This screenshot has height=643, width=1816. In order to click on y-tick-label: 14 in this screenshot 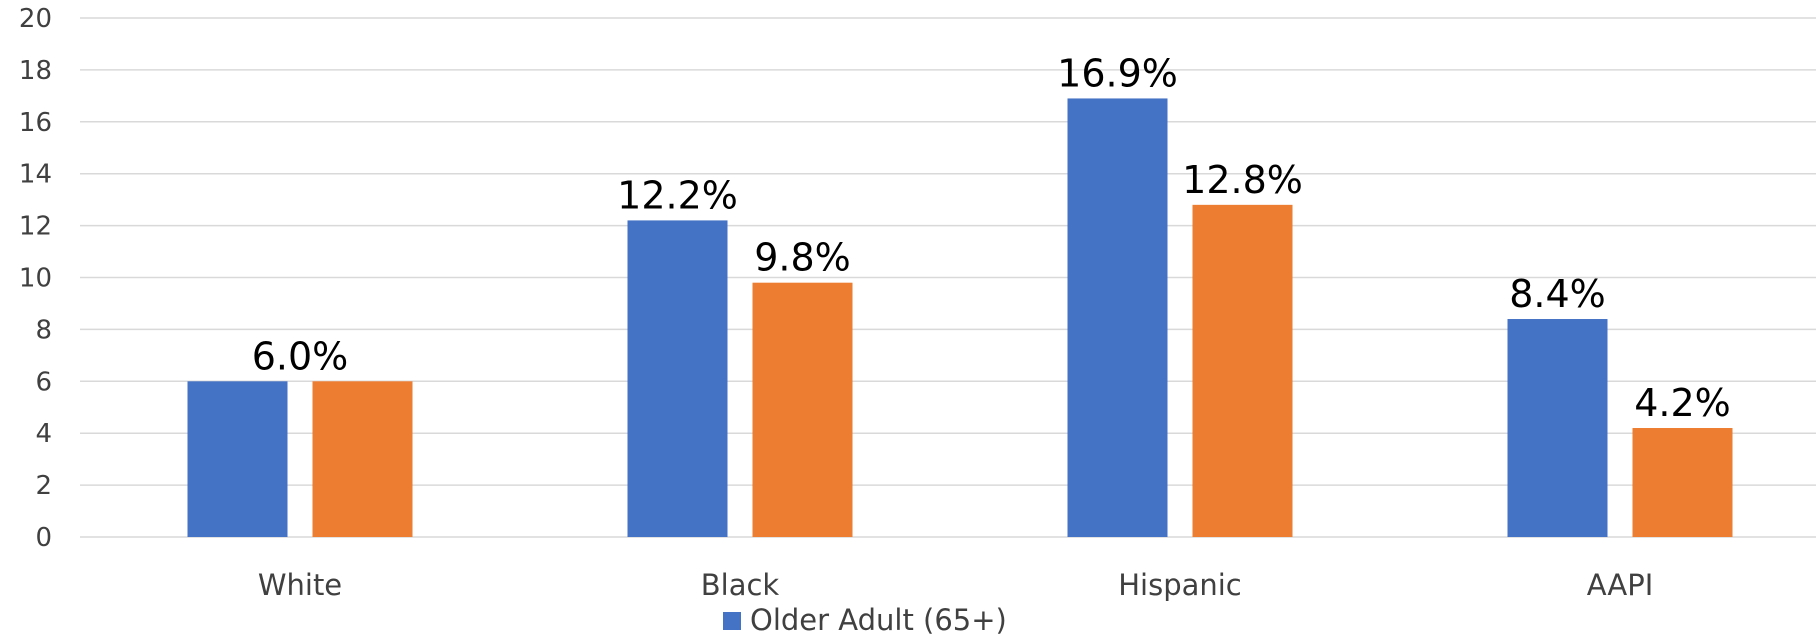, I will do `click(35, 175)`.